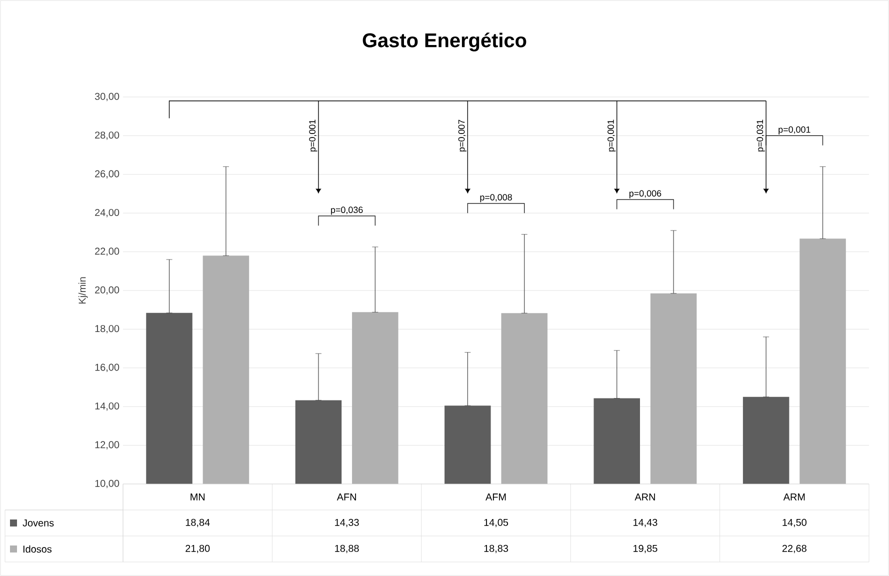  Describe the element at coordinates (107, 329) in the screenshot. I see `y-tick-label: 18,00` at that location.